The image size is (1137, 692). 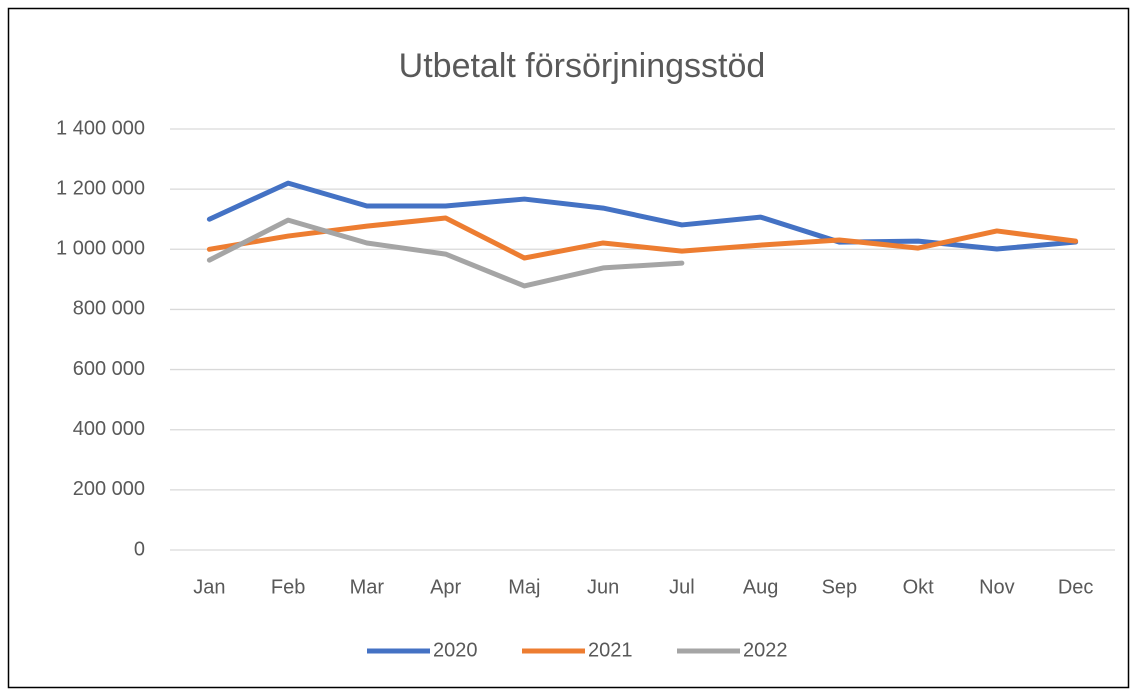 What do you see at coordinates (765, 650) in the screenshot?
I see `legend-label: 2022` at bounding box center [765, 650].